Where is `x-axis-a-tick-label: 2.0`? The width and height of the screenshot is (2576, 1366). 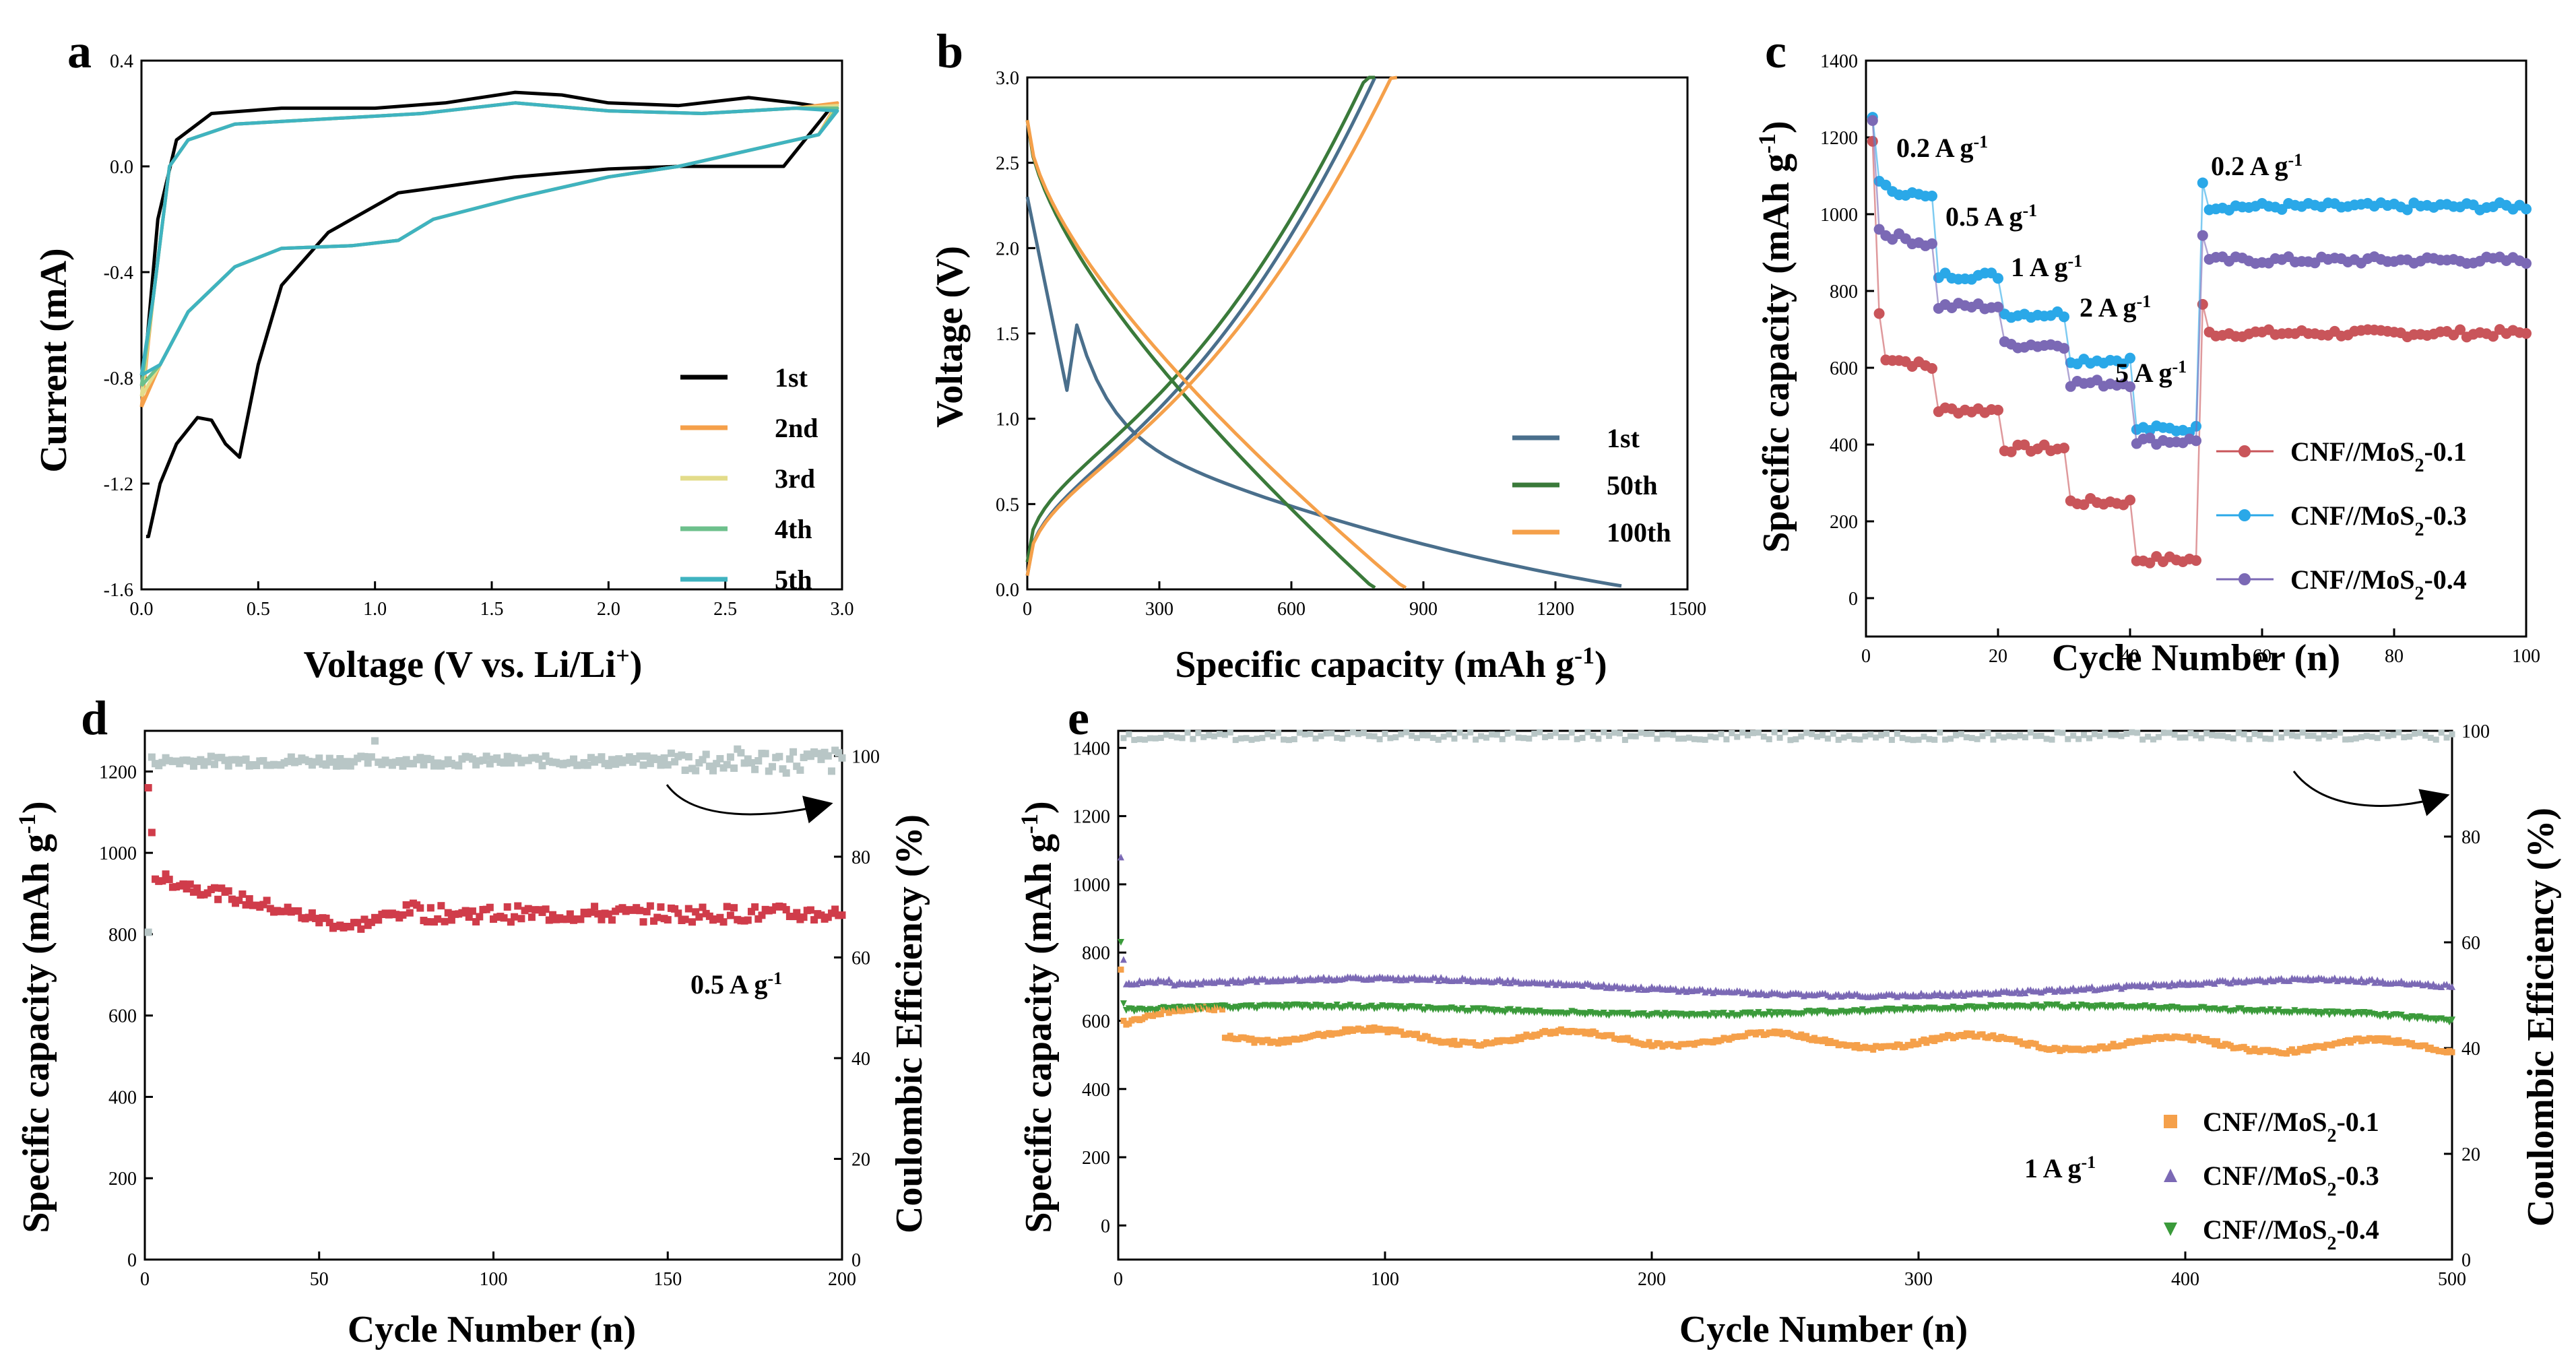 x-axis-a-tick-label: 2.0 is located at coordinates (609, 609).